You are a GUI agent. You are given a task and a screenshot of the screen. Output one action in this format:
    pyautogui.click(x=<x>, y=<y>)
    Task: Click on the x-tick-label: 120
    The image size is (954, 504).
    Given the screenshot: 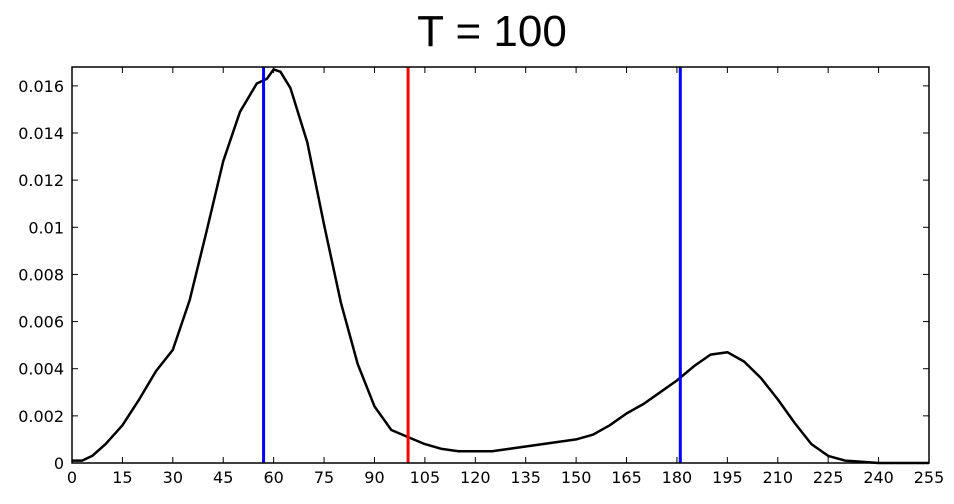 What is the action you would take?
    pyautogui.click(x=475, y=477)
    